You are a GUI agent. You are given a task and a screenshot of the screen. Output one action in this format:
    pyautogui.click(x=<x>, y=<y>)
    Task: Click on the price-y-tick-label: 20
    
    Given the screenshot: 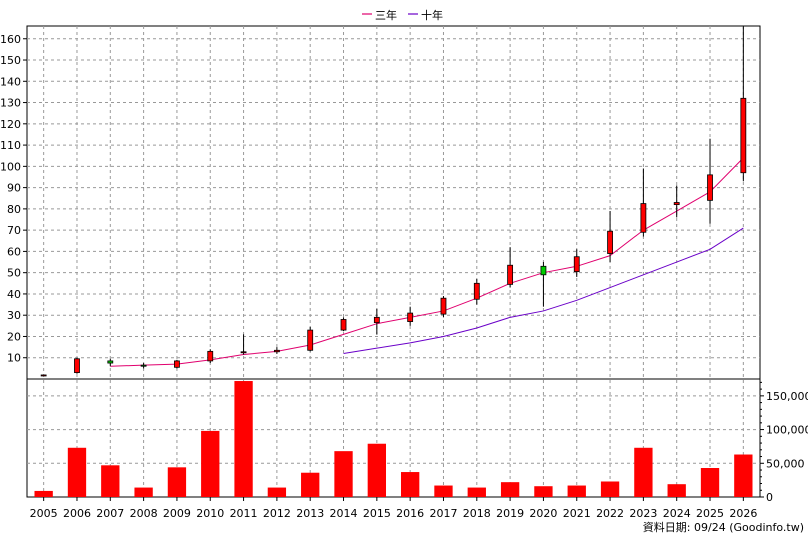 What is the action you would take?
    pyautogui.click(x=14, y=336)
    